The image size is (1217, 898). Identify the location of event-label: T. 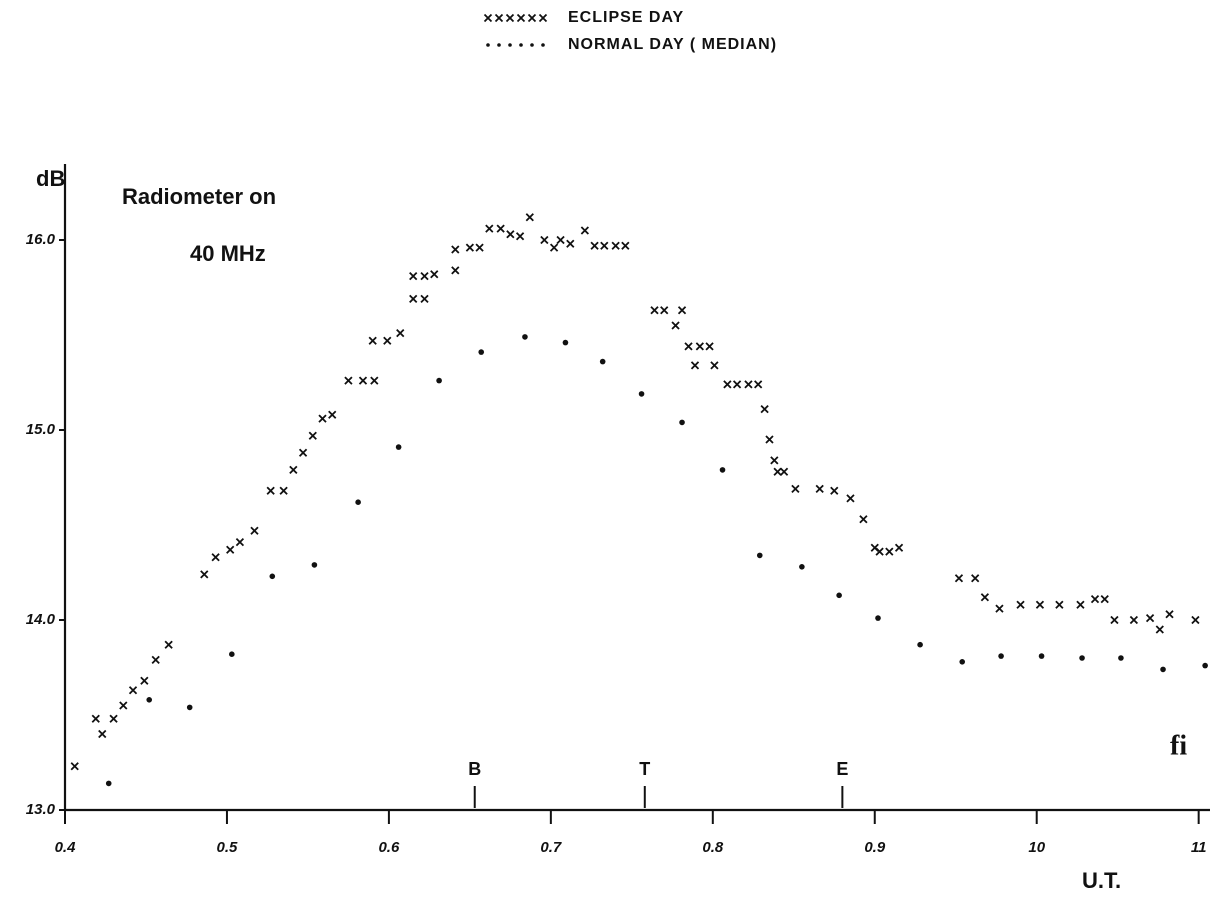
(644, 769).